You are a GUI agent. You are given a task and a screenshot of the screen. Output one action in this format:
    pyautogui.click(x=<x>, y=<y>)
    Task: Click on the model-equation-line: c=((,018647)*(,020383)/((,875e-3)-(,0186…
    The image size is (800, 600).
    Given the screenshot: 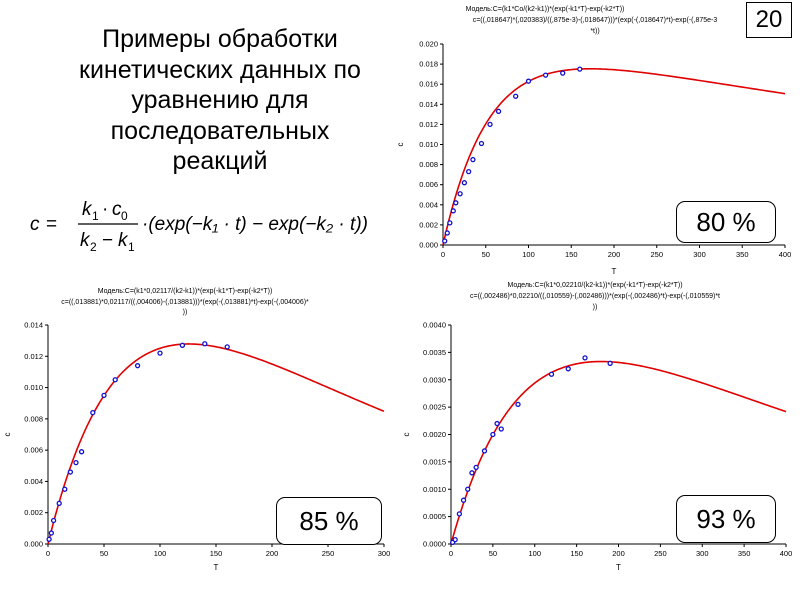 What is the action you would take?
    pyautogui.click(x=595, y=20)
    